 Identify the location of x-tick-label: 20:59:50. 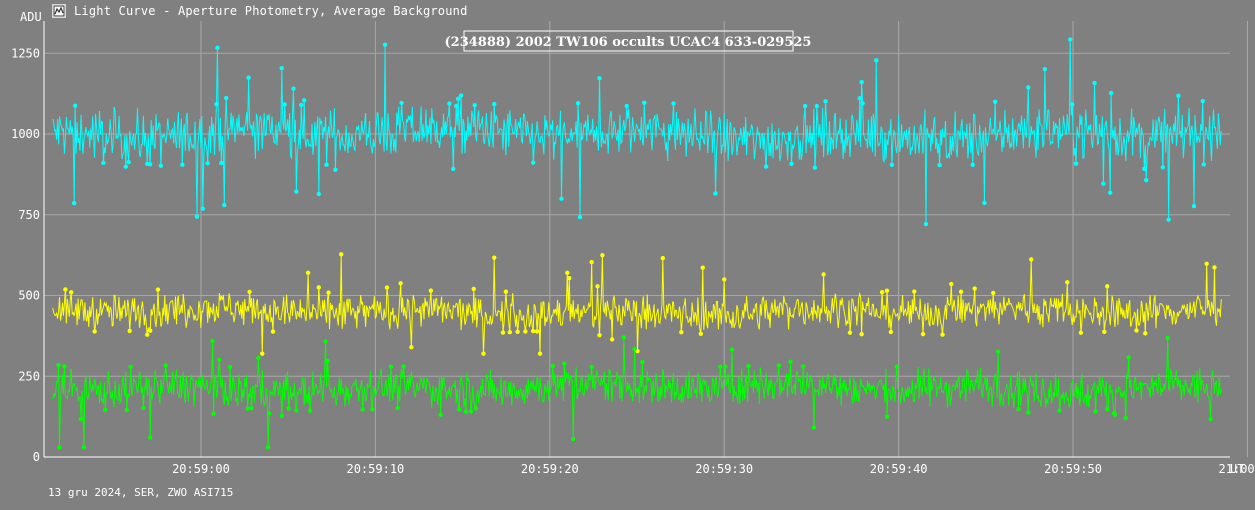
(1073, 469).